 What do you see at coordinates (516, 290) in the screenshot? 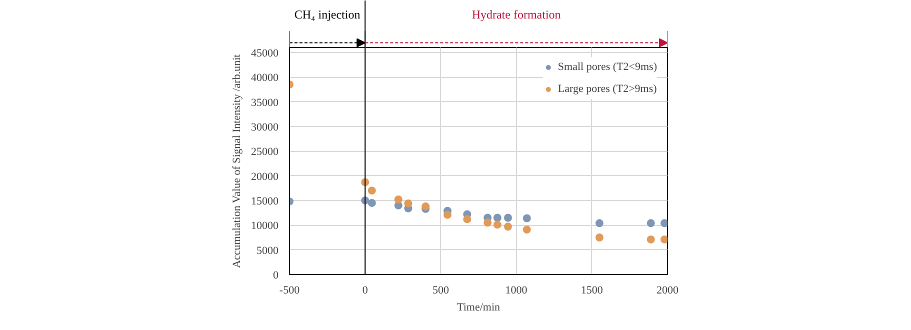
I see `x-tick-label: 1000` at bounding box center [516, 290].